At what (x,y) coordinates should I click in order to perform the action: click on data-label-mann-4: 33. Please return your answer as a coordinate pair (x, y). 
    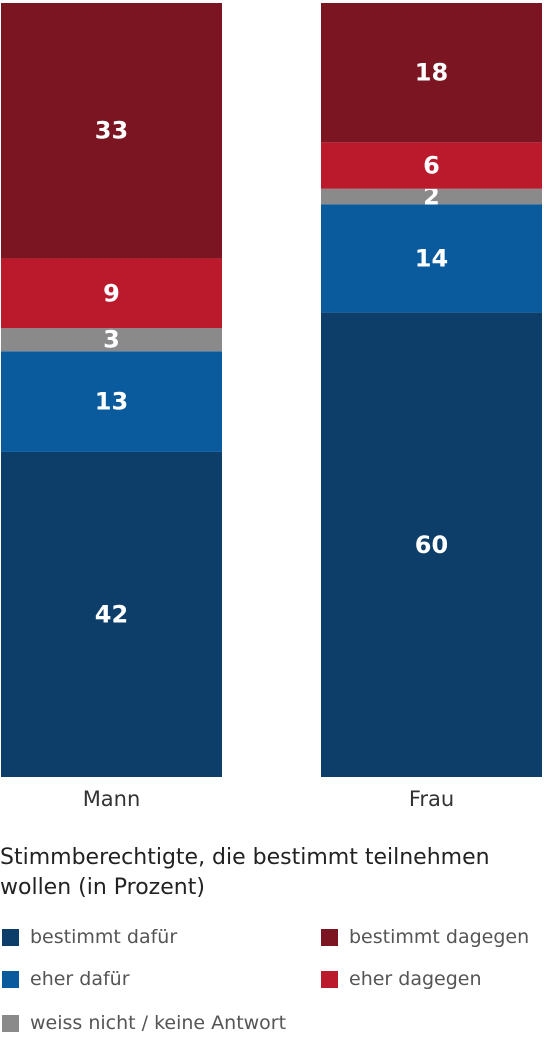
    Looking at the image, I should click on (111, 131).